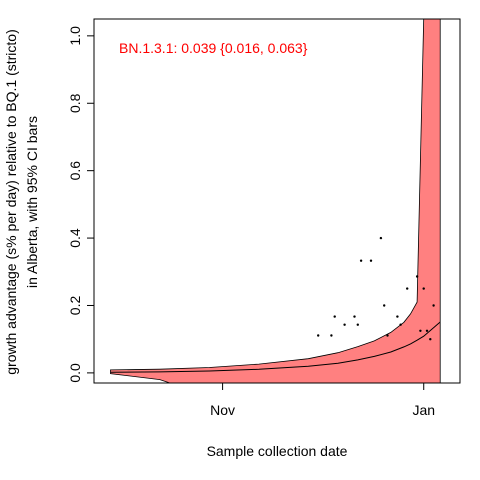 The width and height of the screenshot is (480, 480). I want to click on fit-line-layer, so click(275, 347).